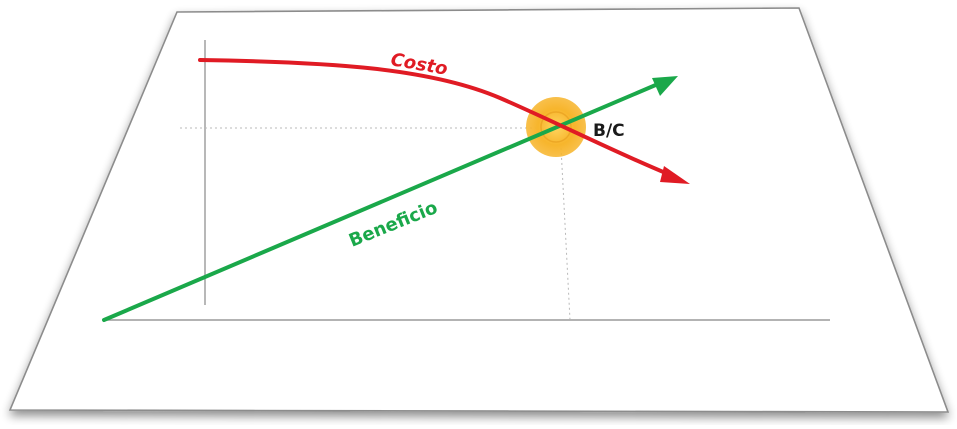 The width and height of the screenshot is (957, 429). Describe the element at coordinates (434, 117) in the screenshot. I see `cost-curve` at that location.